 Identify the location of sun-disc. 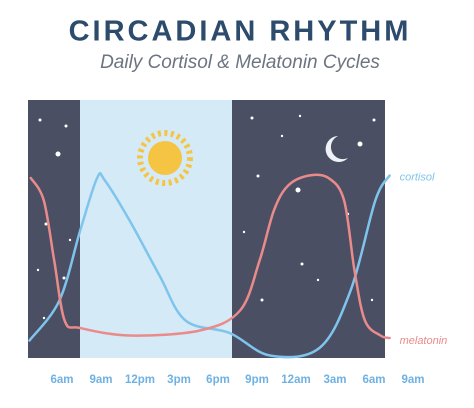
(165, 158).